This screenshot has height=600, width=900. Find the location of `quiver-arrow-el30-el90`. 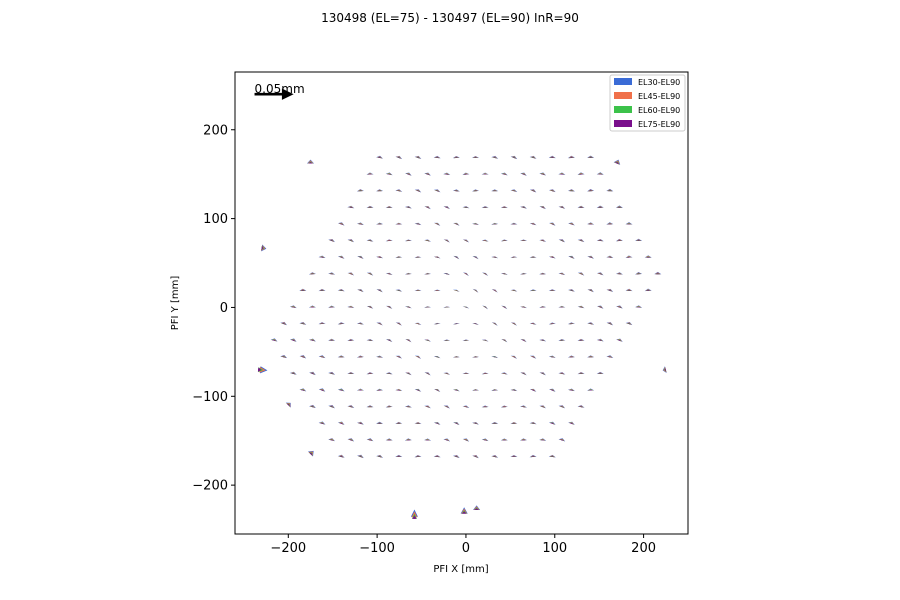

quiver-arrow-el30-el90 is located at coordinates (466, 307).